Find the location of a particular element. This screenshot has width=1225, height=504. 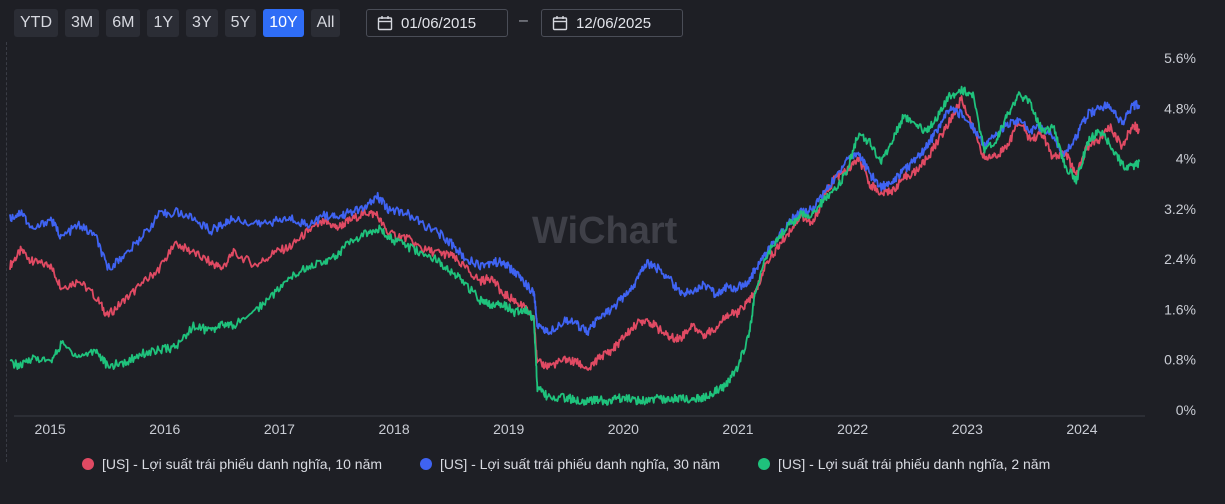

y-tick-label: 3.2% is located at coordinates (1180, 209).